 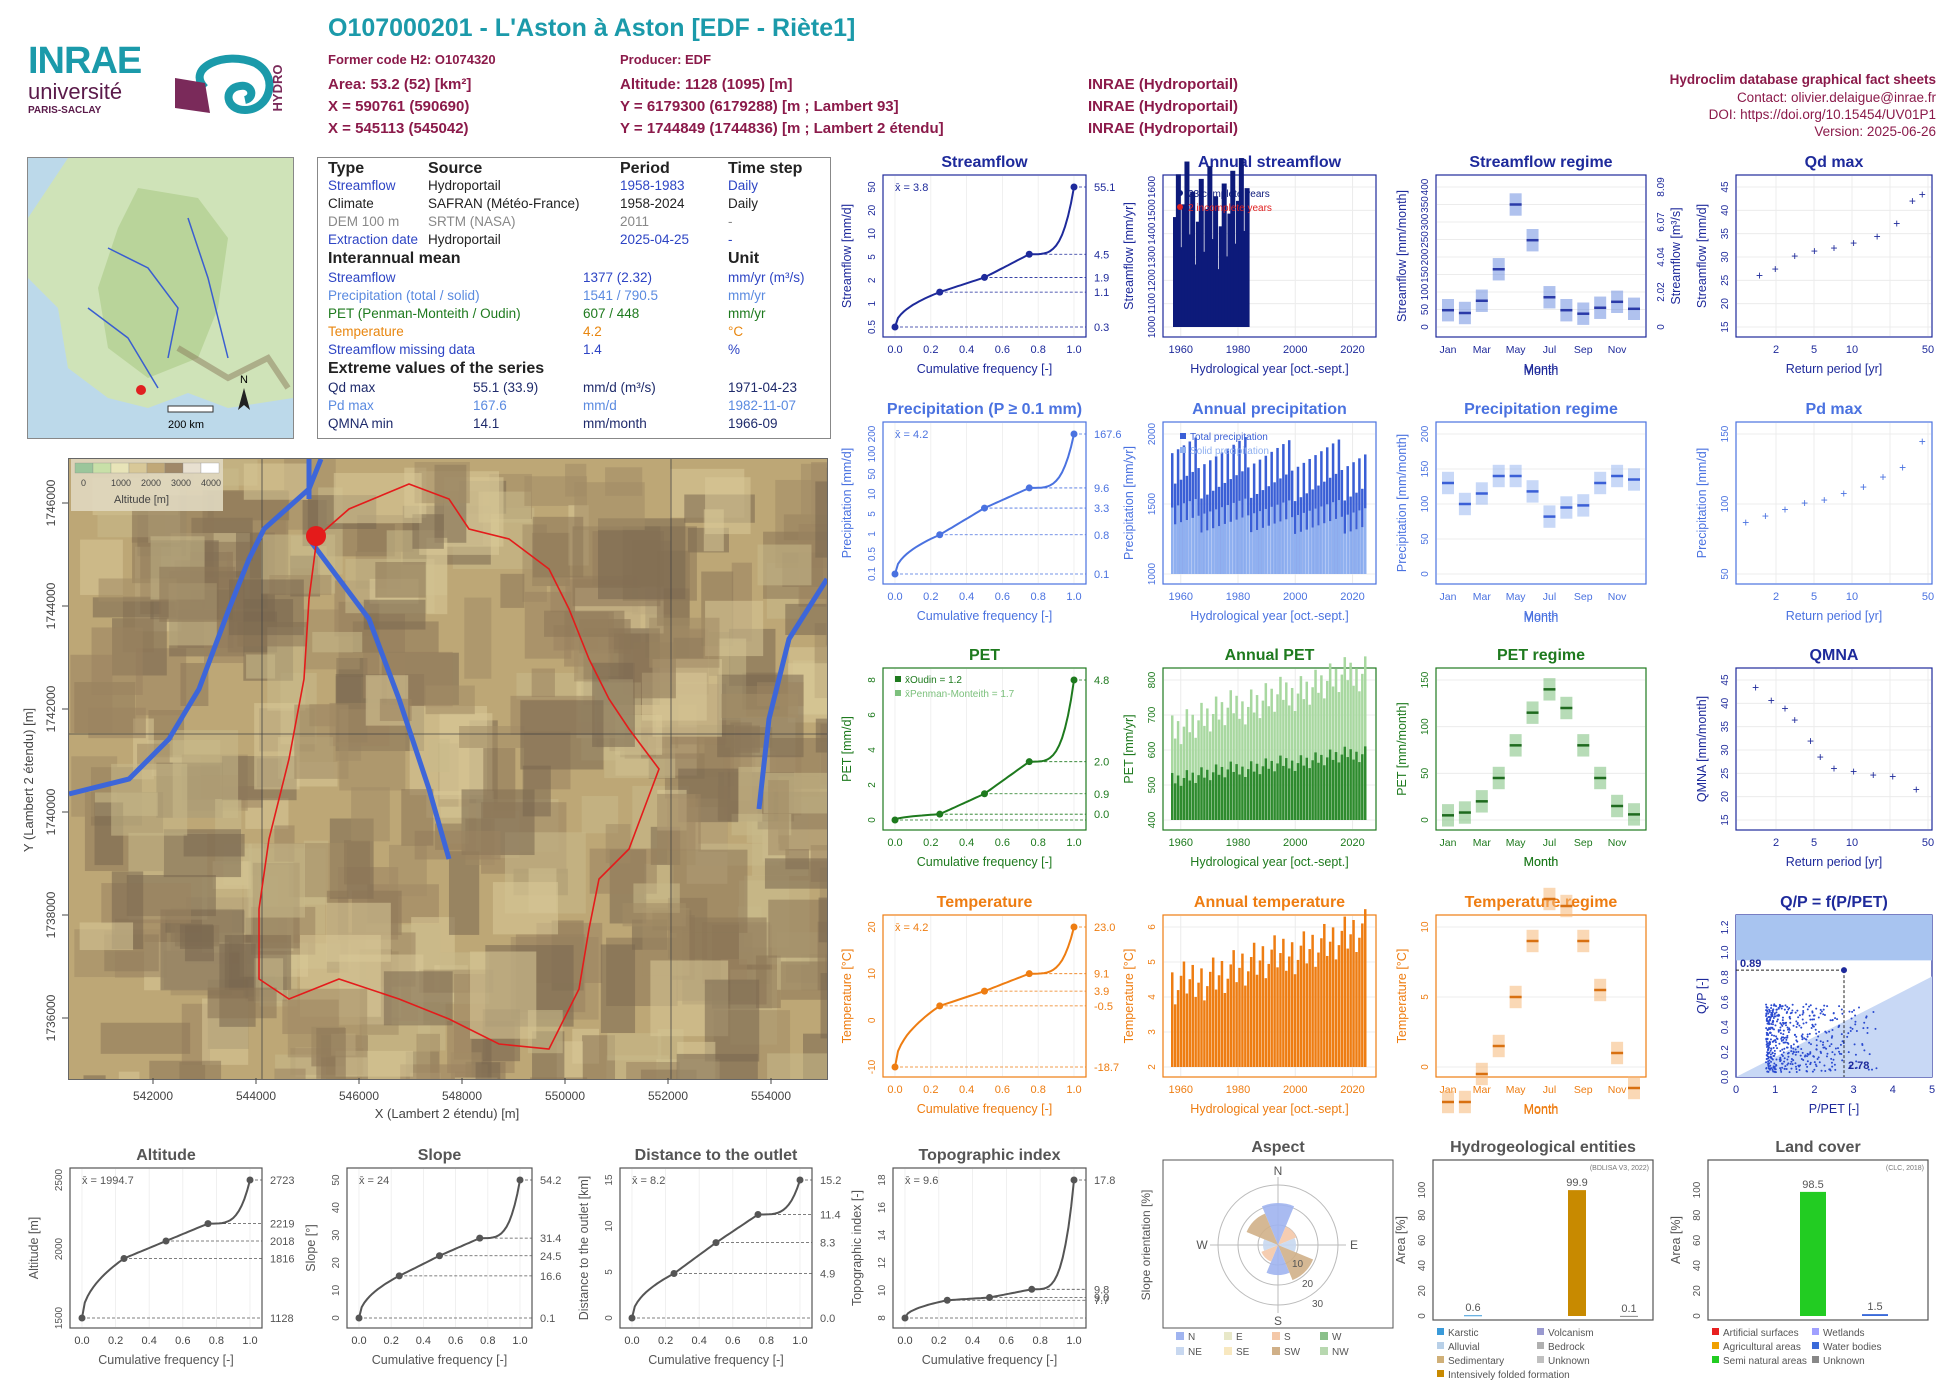 I want to click on y-tick: 40, so click(x=1725, y=703).